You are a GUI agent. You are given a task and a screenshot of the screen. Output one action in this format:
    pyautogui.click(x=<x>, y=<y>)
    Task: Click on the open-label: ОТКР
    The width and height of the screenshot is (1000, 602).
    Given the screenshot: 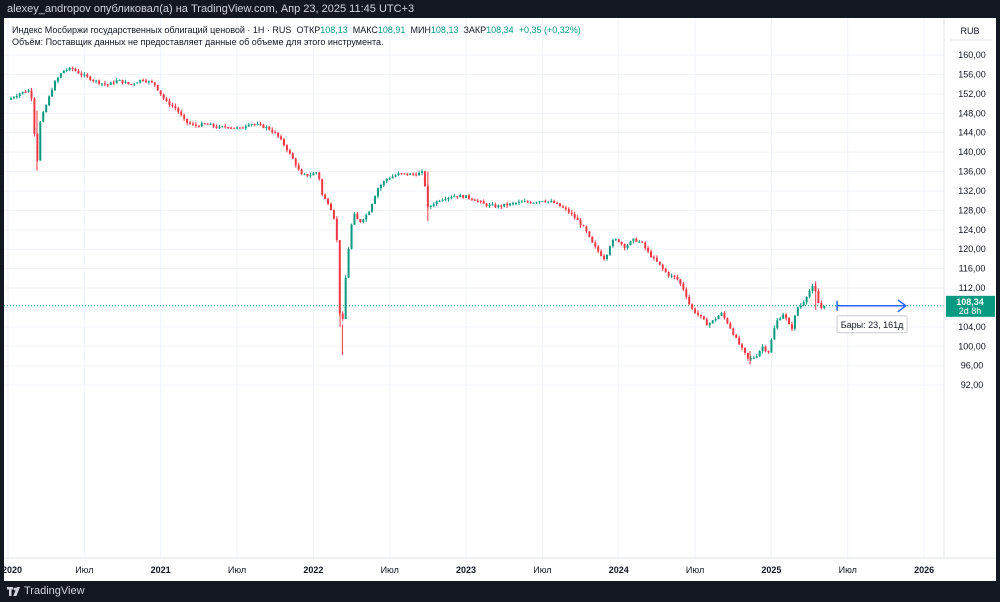 What is the action you would take?
    pyautogui.click(x=308, y=30)
    